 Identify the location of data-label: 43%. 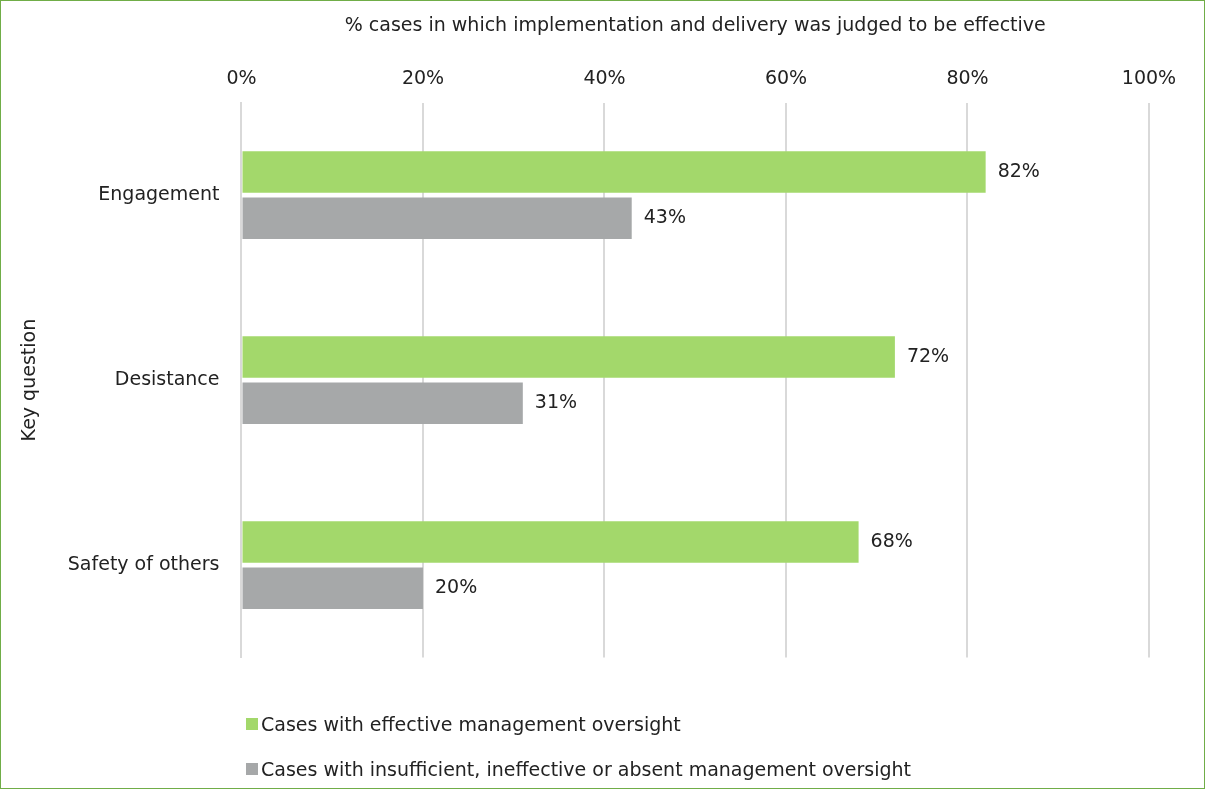
(664, 216).